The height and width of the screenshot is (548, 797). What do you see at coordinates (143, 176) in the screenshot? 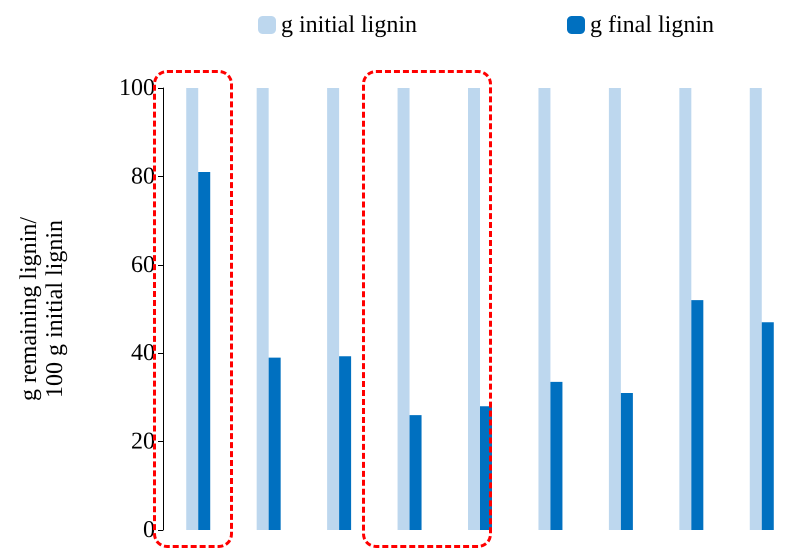
I see `y-tick-label: 80` at bounding box center [143, 176].